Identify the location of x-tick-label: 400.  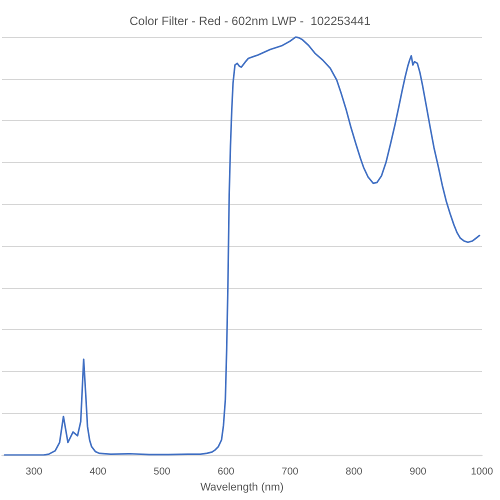
(98, 472).